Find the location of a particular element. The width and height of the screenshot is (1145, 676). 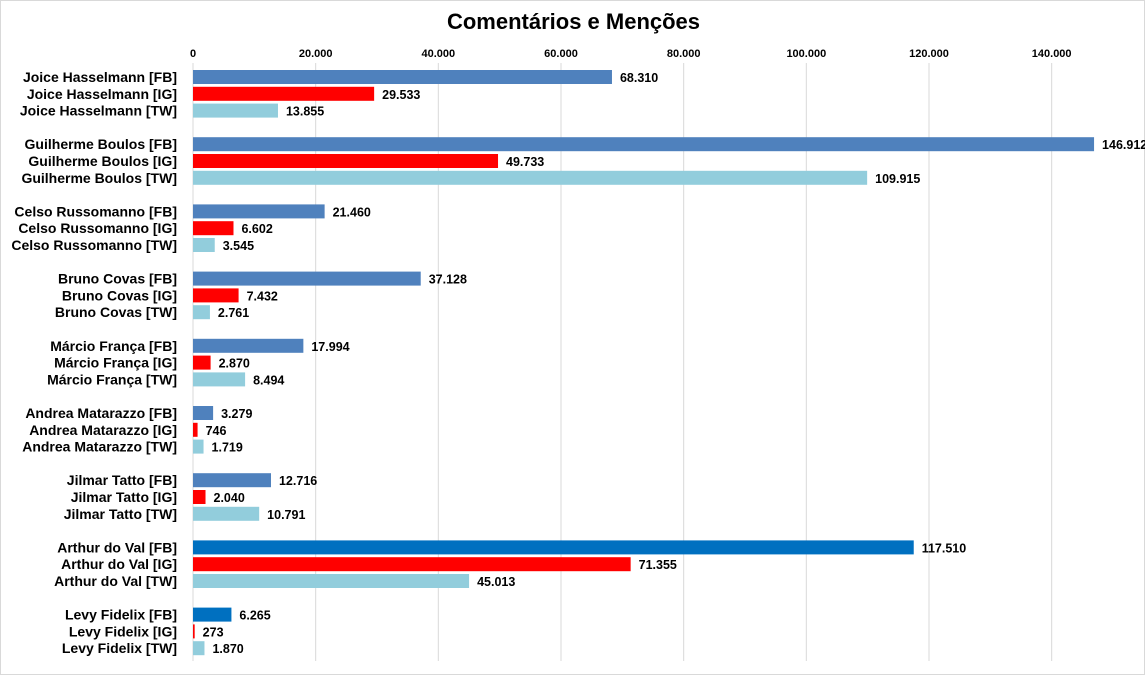

data-label: 746 is located at coordinates (216, 431).